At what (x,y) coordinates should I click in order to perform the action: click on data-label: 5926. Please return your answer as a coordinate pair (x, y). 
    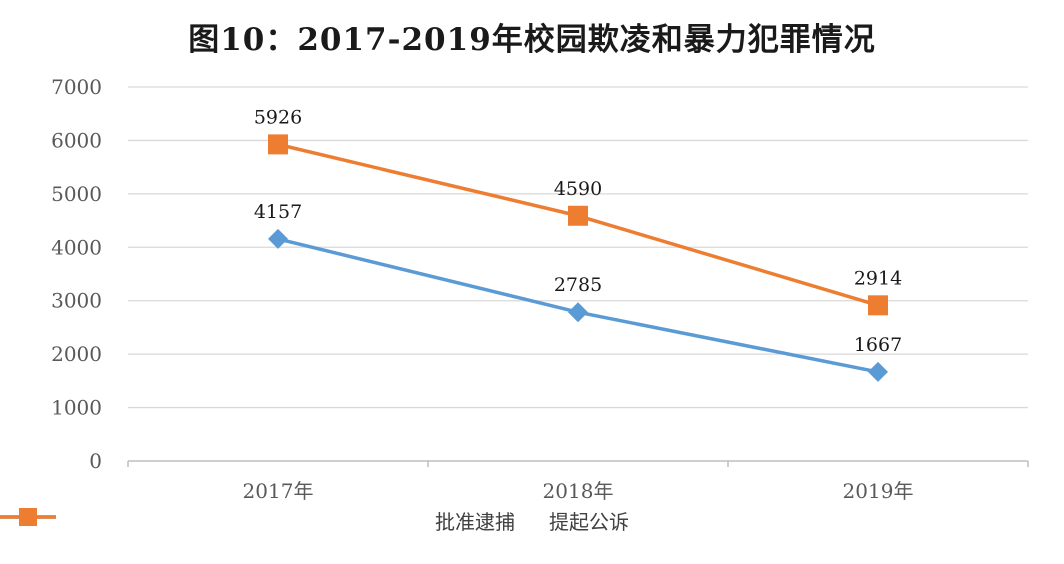
    Looking at the image, I should click on (278, 117).